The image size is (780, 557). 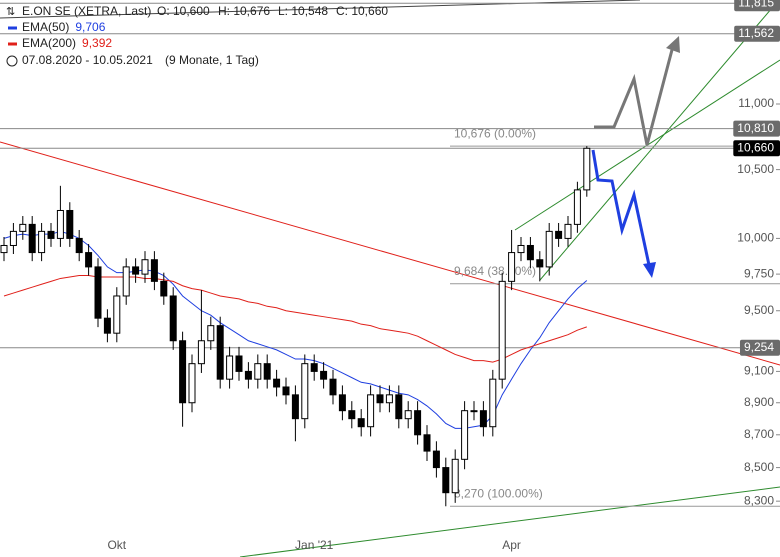 What do you see at coordinates (303, 11) in the screenshot?
I see `ohlc: L: 10,548` at bounding box center [303, 11].